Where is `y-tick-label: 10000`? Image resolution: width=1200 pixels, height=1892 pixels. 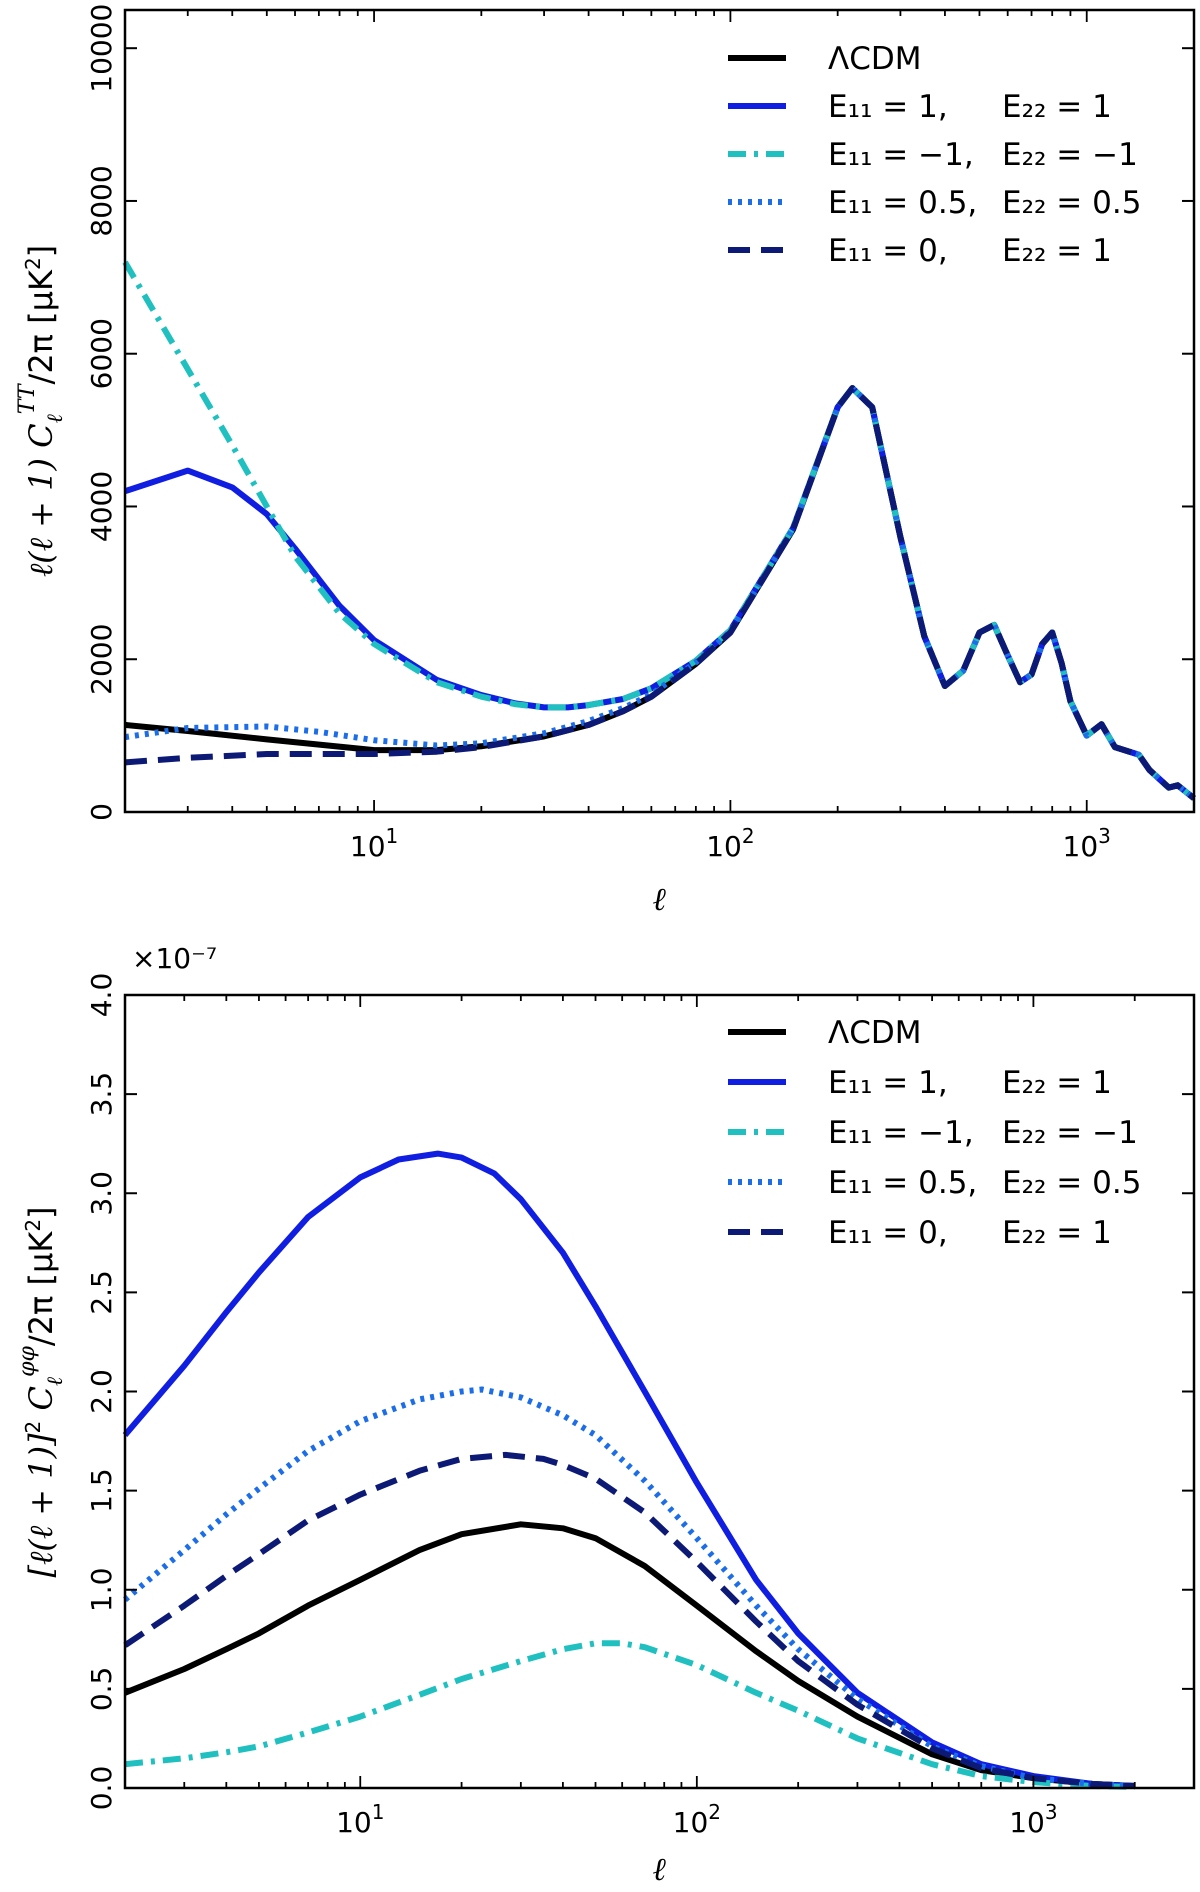 y-tick-label: 10000 is located at coordinates (101, 48).